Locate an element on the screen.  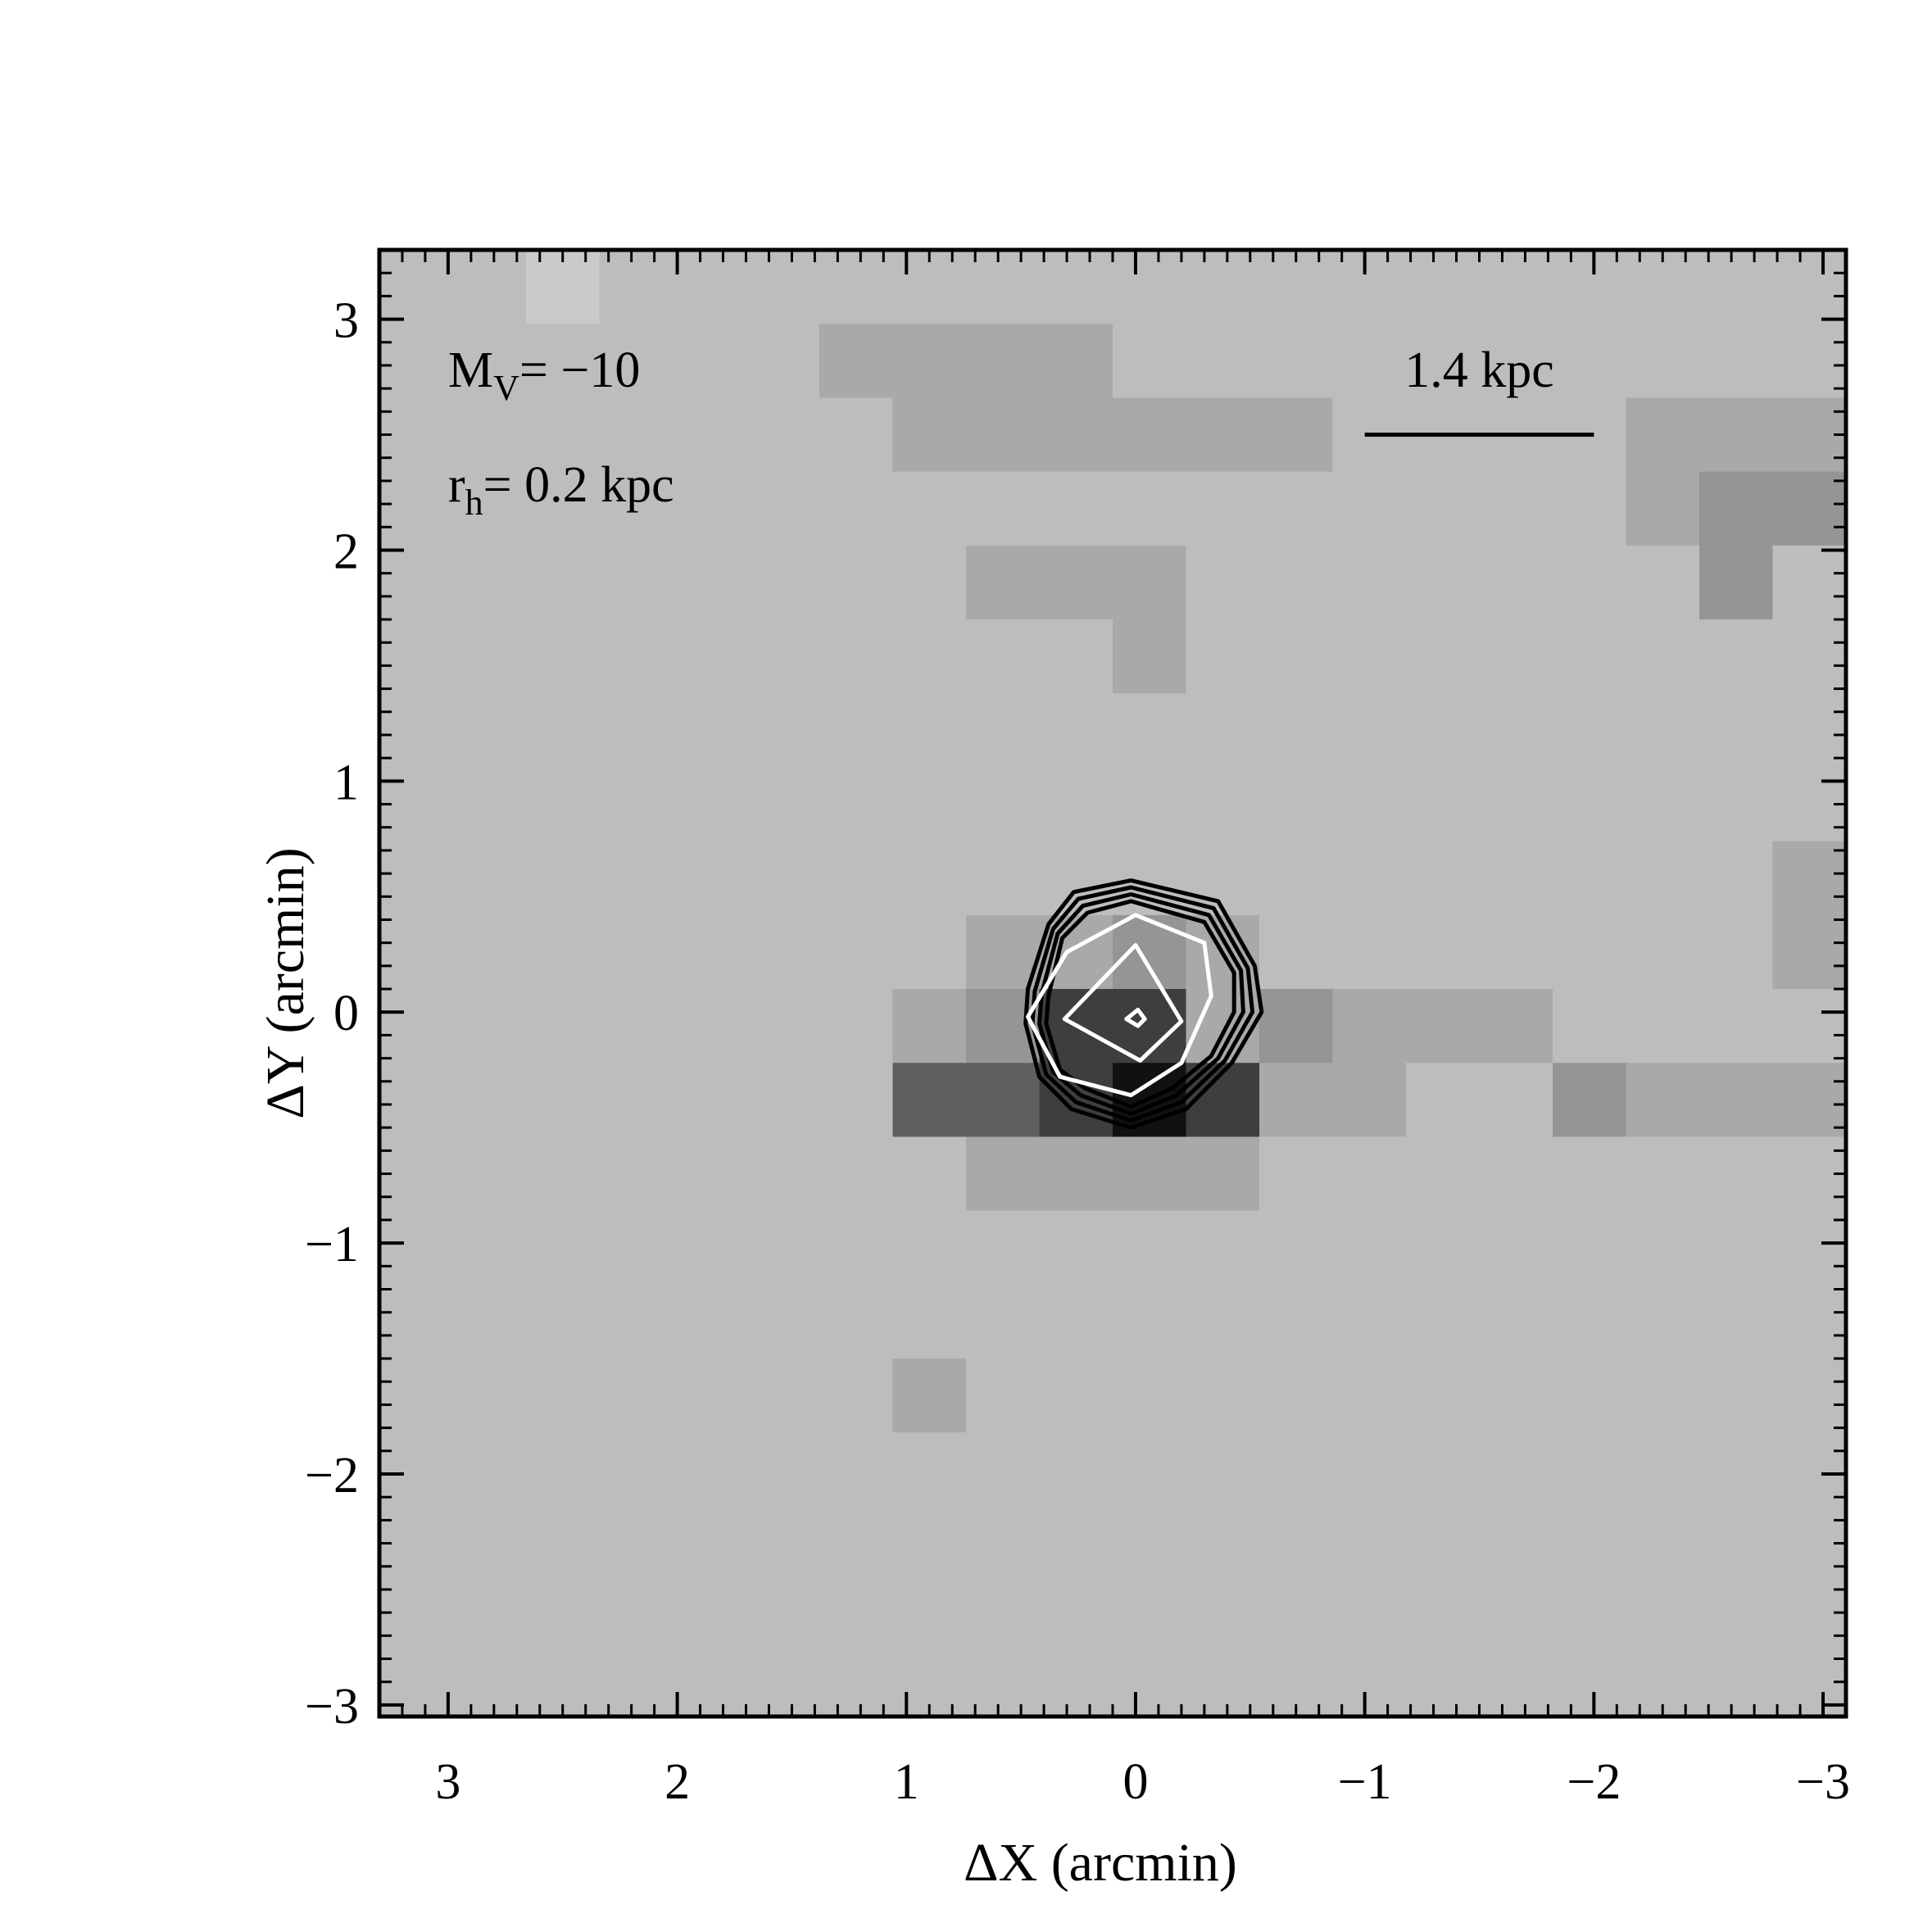
y-tick-label: 3 is located at coordinates (346, 321).